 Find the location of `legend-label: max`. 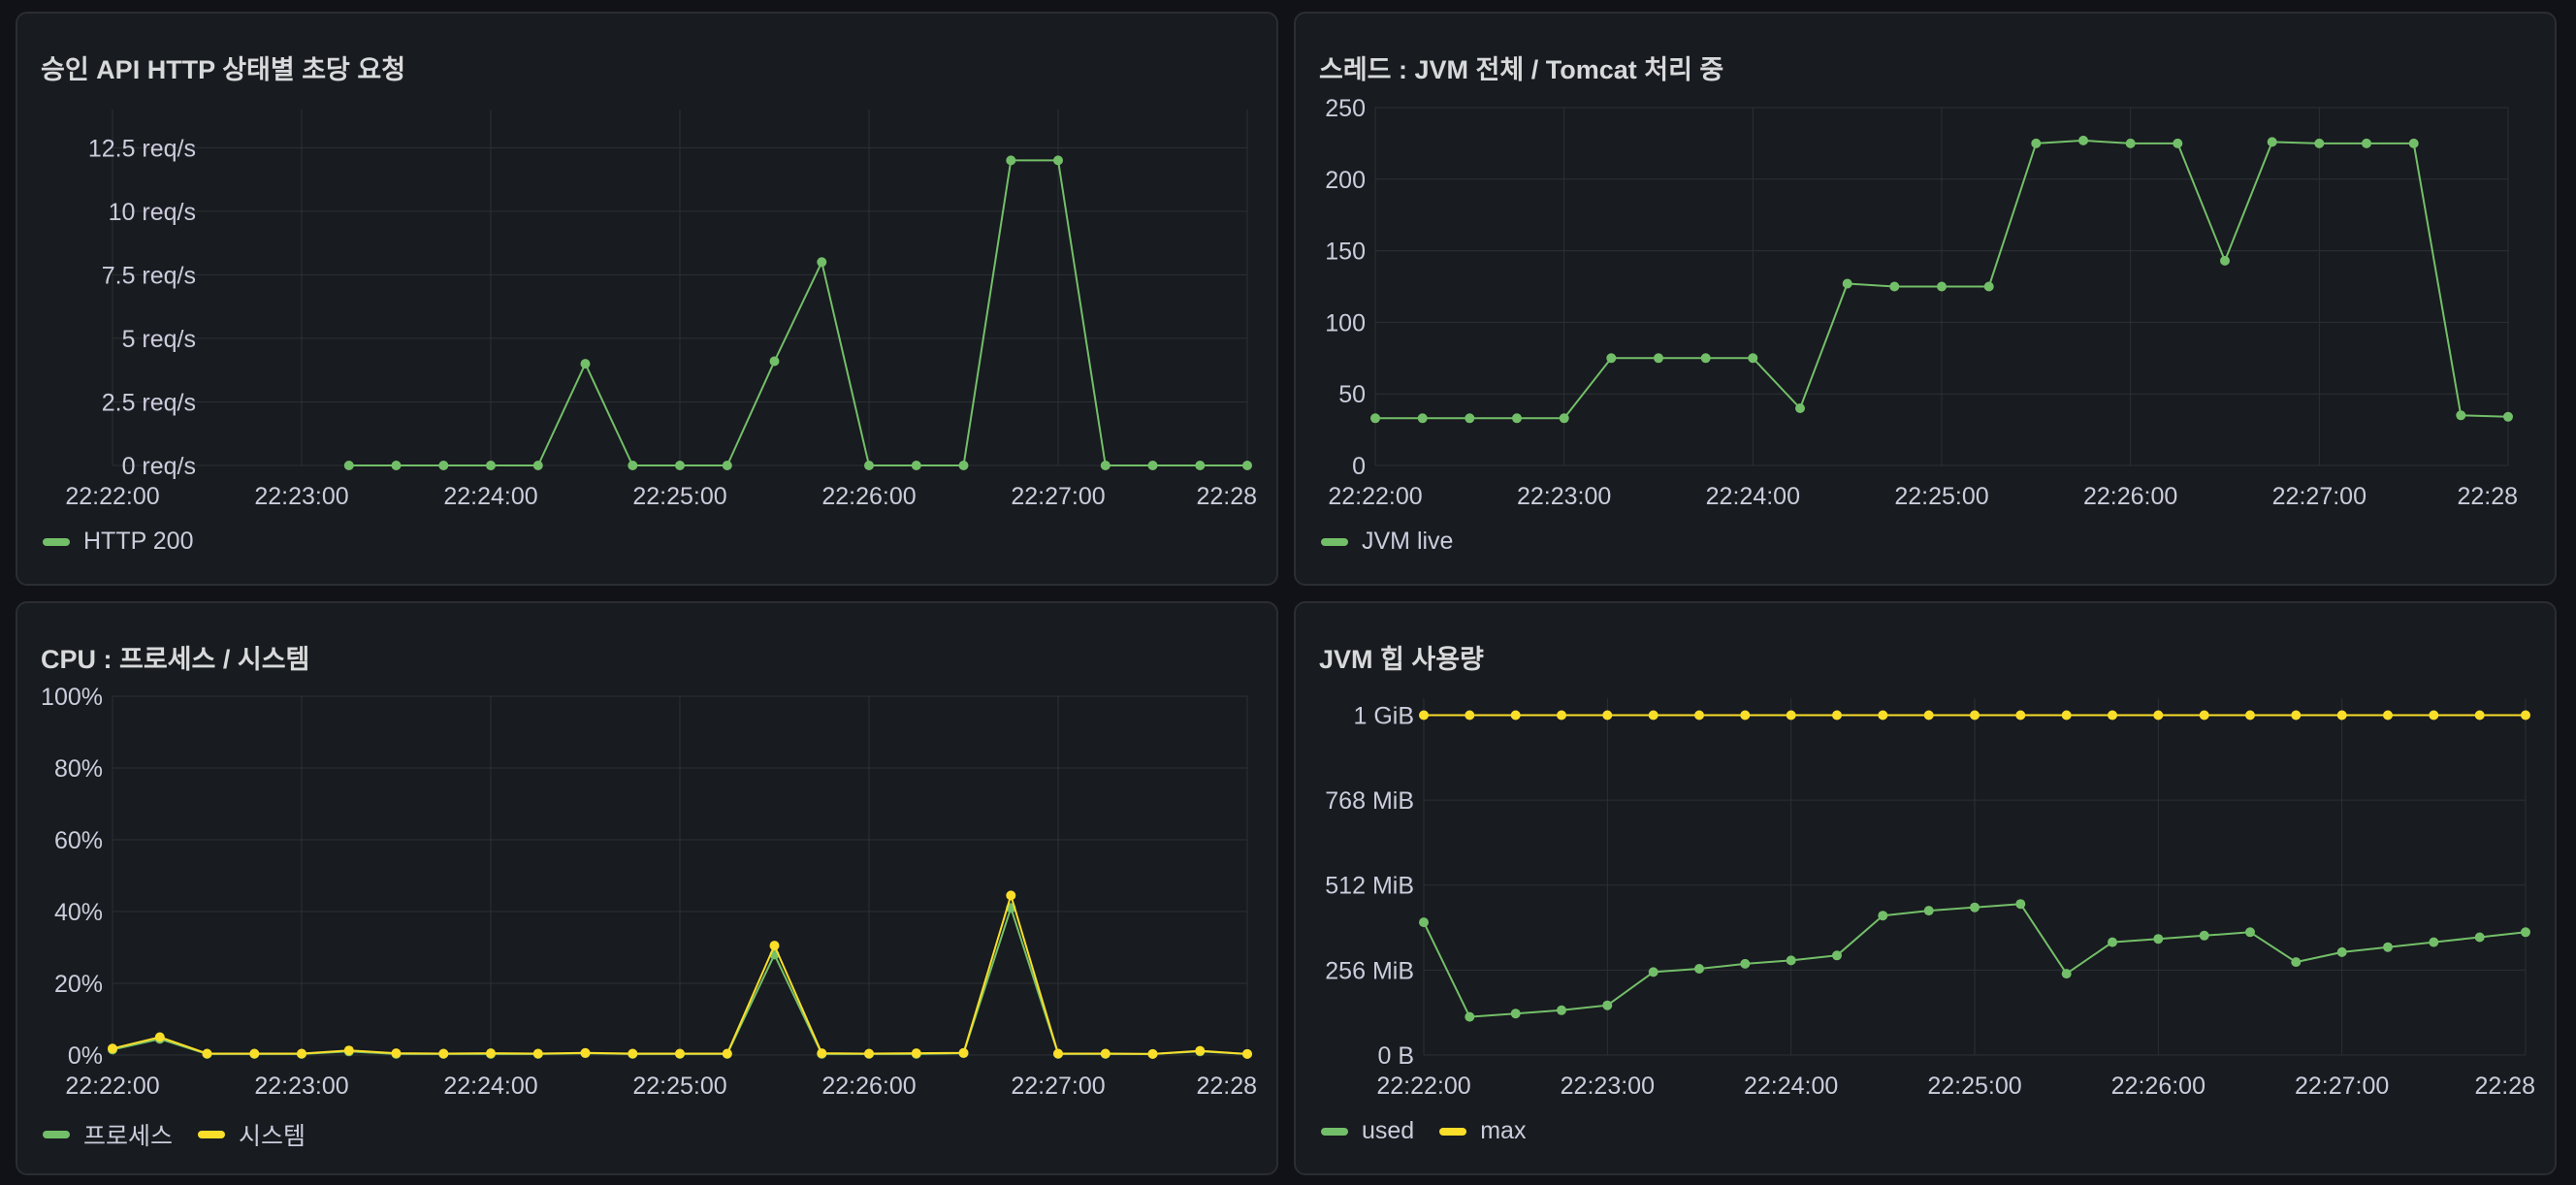

legend-label: max is located at coordinates (1503, 1130).